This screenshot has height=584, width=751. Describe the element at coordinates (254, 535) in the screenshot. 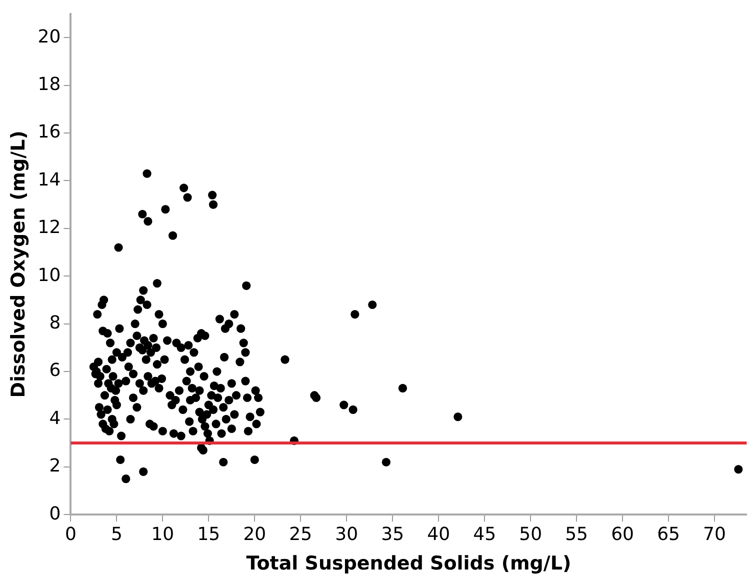

I see `x-tick-label: 20` at that location.